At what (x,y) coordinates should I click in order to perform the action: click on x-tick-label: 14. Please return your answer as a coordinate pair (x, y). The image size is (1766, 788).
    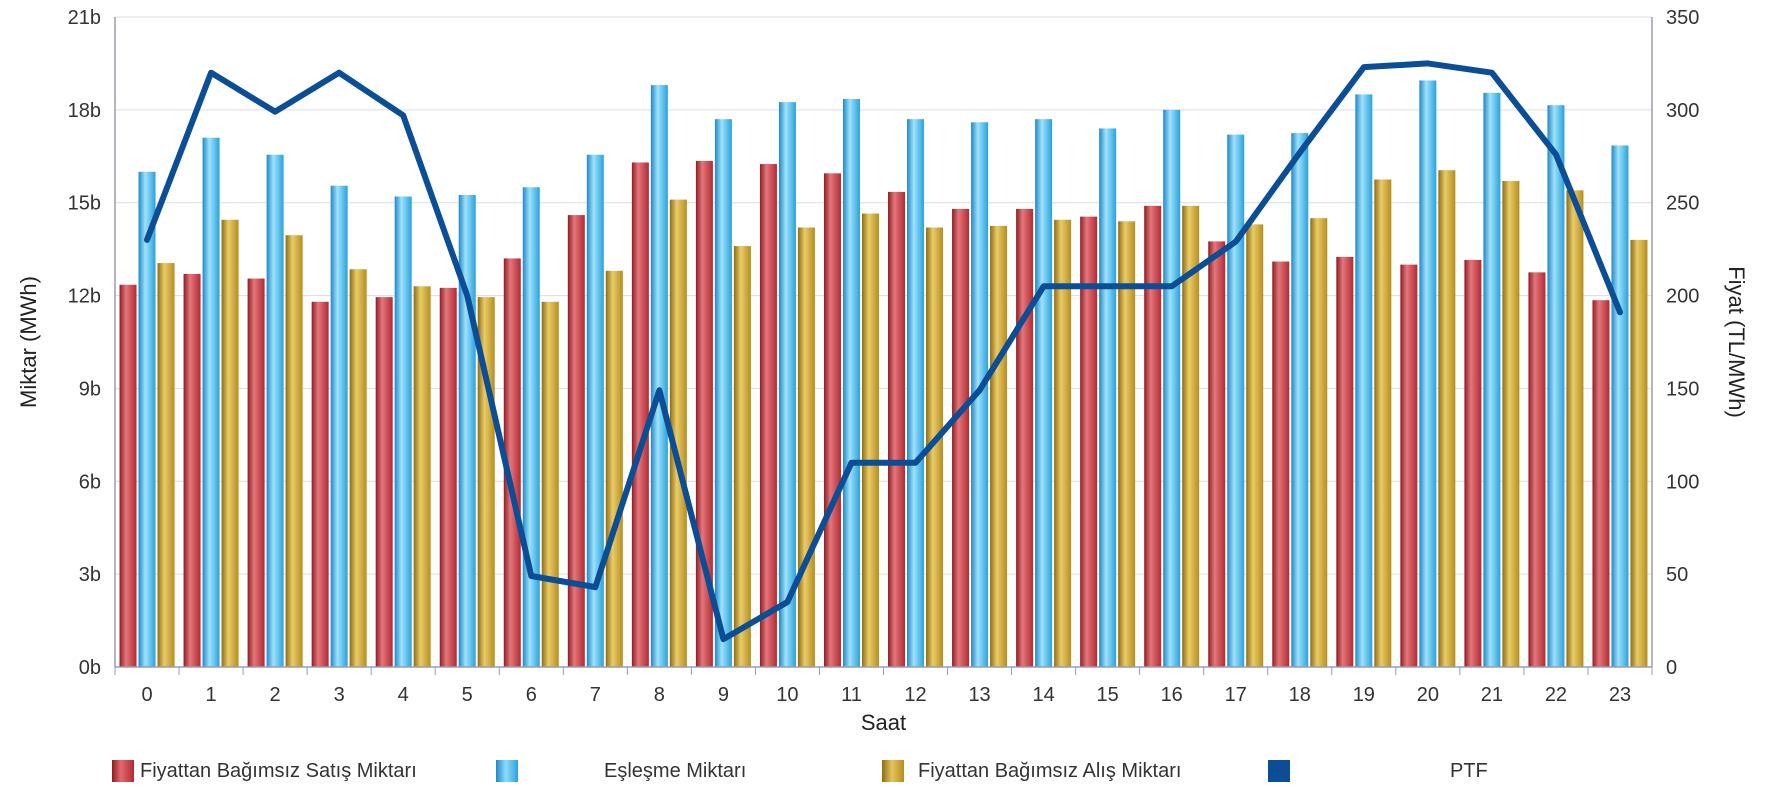
    Looking at the image, I should click on (1043, 695).